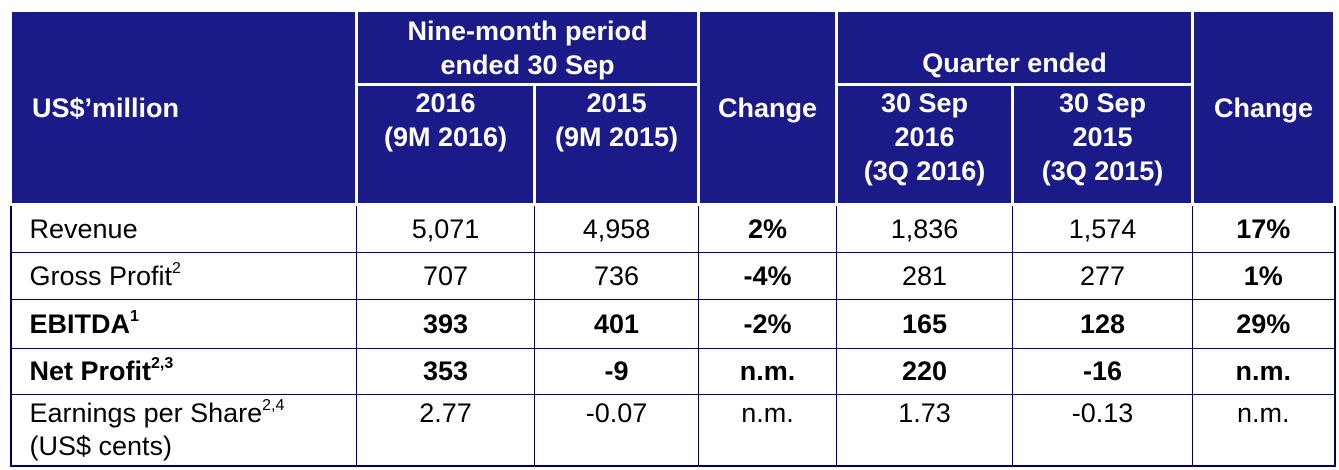  I want to click on cell-9m-2016: 5,071, so click(445, 228).